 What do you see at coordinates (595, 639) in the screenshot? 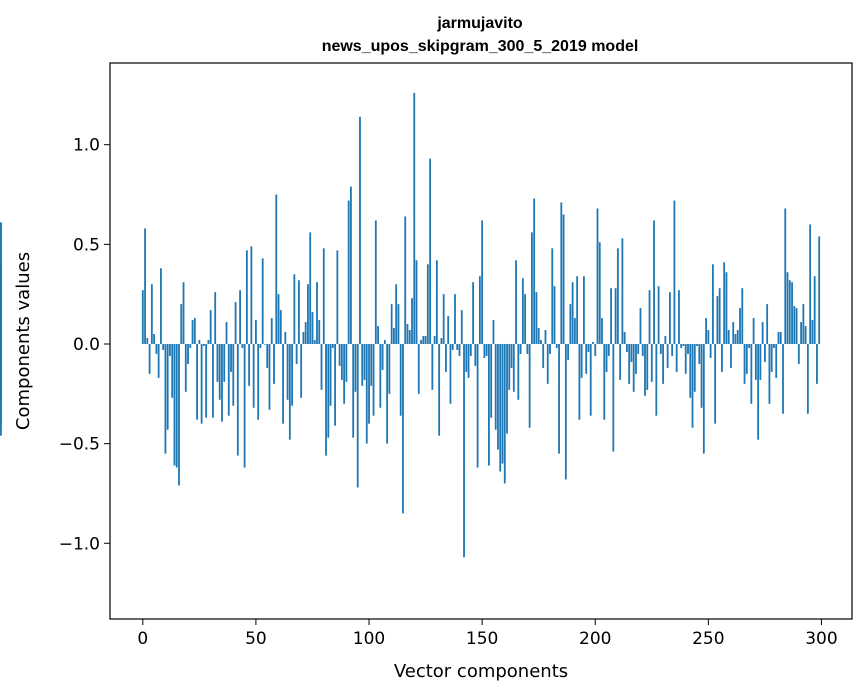
I see `x-tick-label: 200` at bounding box center [595, 639].